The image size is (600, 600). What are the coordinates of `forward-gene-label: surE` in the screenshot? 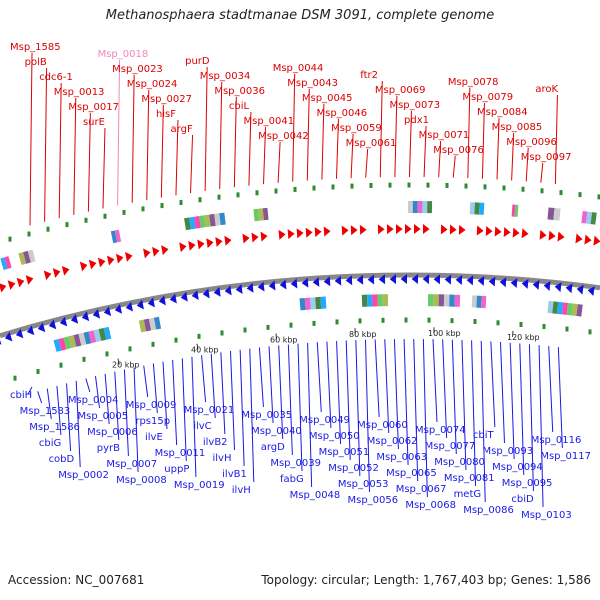 It's located at (94, 122).